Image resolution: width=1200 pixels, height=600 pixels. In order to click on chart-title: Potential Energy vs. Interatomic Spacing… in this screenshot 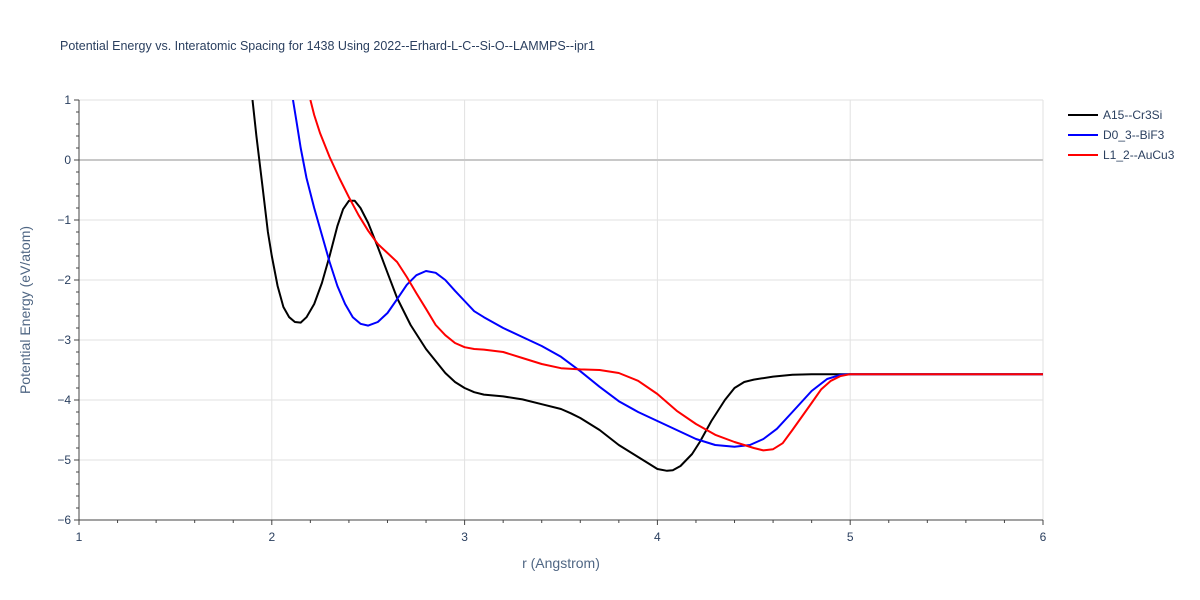, I will do `click(327, 46)`.